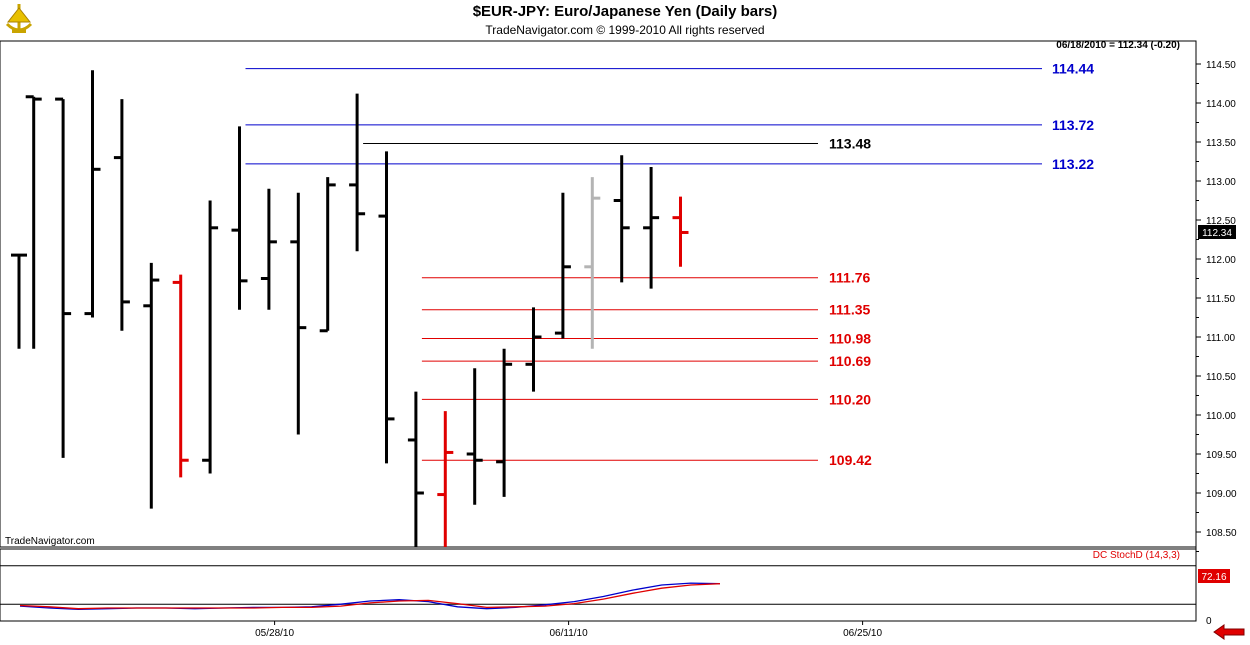 The width and height of the screenshot is (1250, 645). I want to click on level-label: 113.48, so click(850, 144).